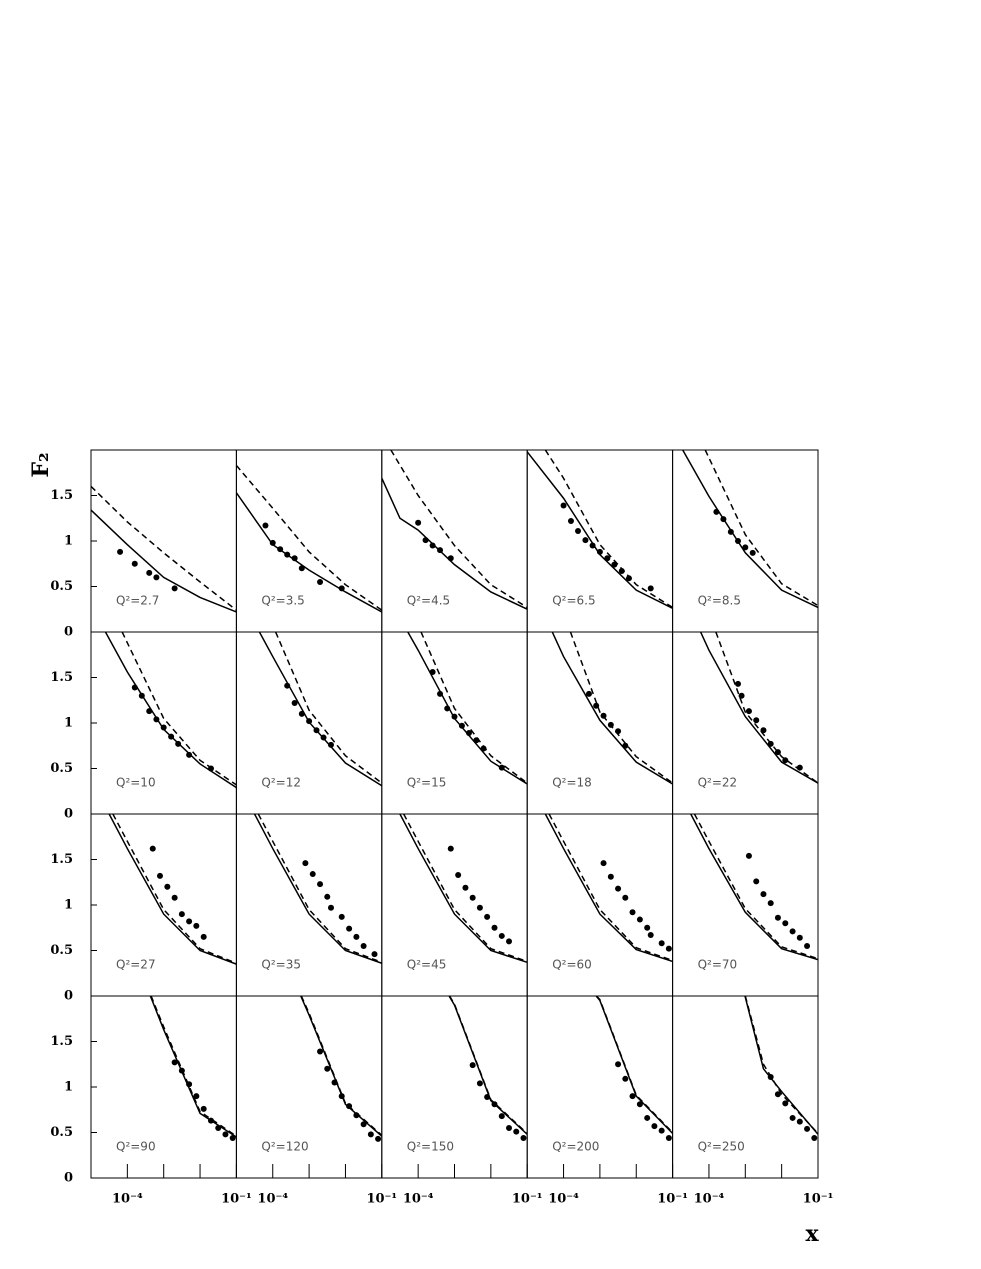 The height and width of the screenshot is (1269, 981). Describe the element at coordinates (284, 1147) in the screenshot. I see `panel-label: Q²=120` at that location.